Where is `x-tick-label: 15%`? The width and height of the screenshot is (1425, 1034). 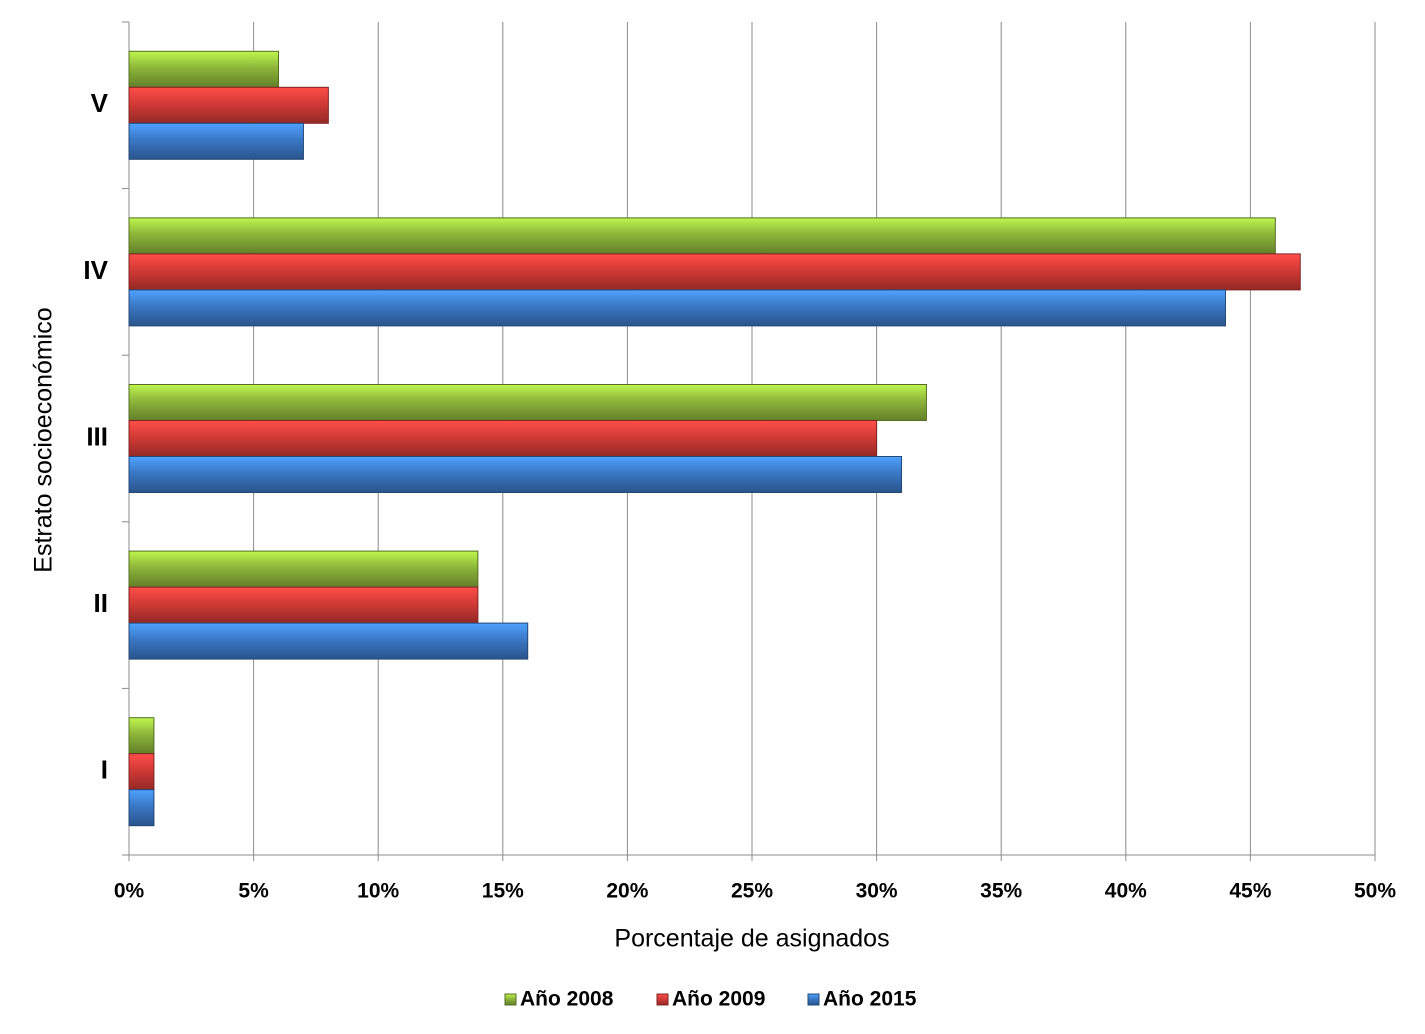 x-tick-label: 15% is located at coordinates (503, 891).